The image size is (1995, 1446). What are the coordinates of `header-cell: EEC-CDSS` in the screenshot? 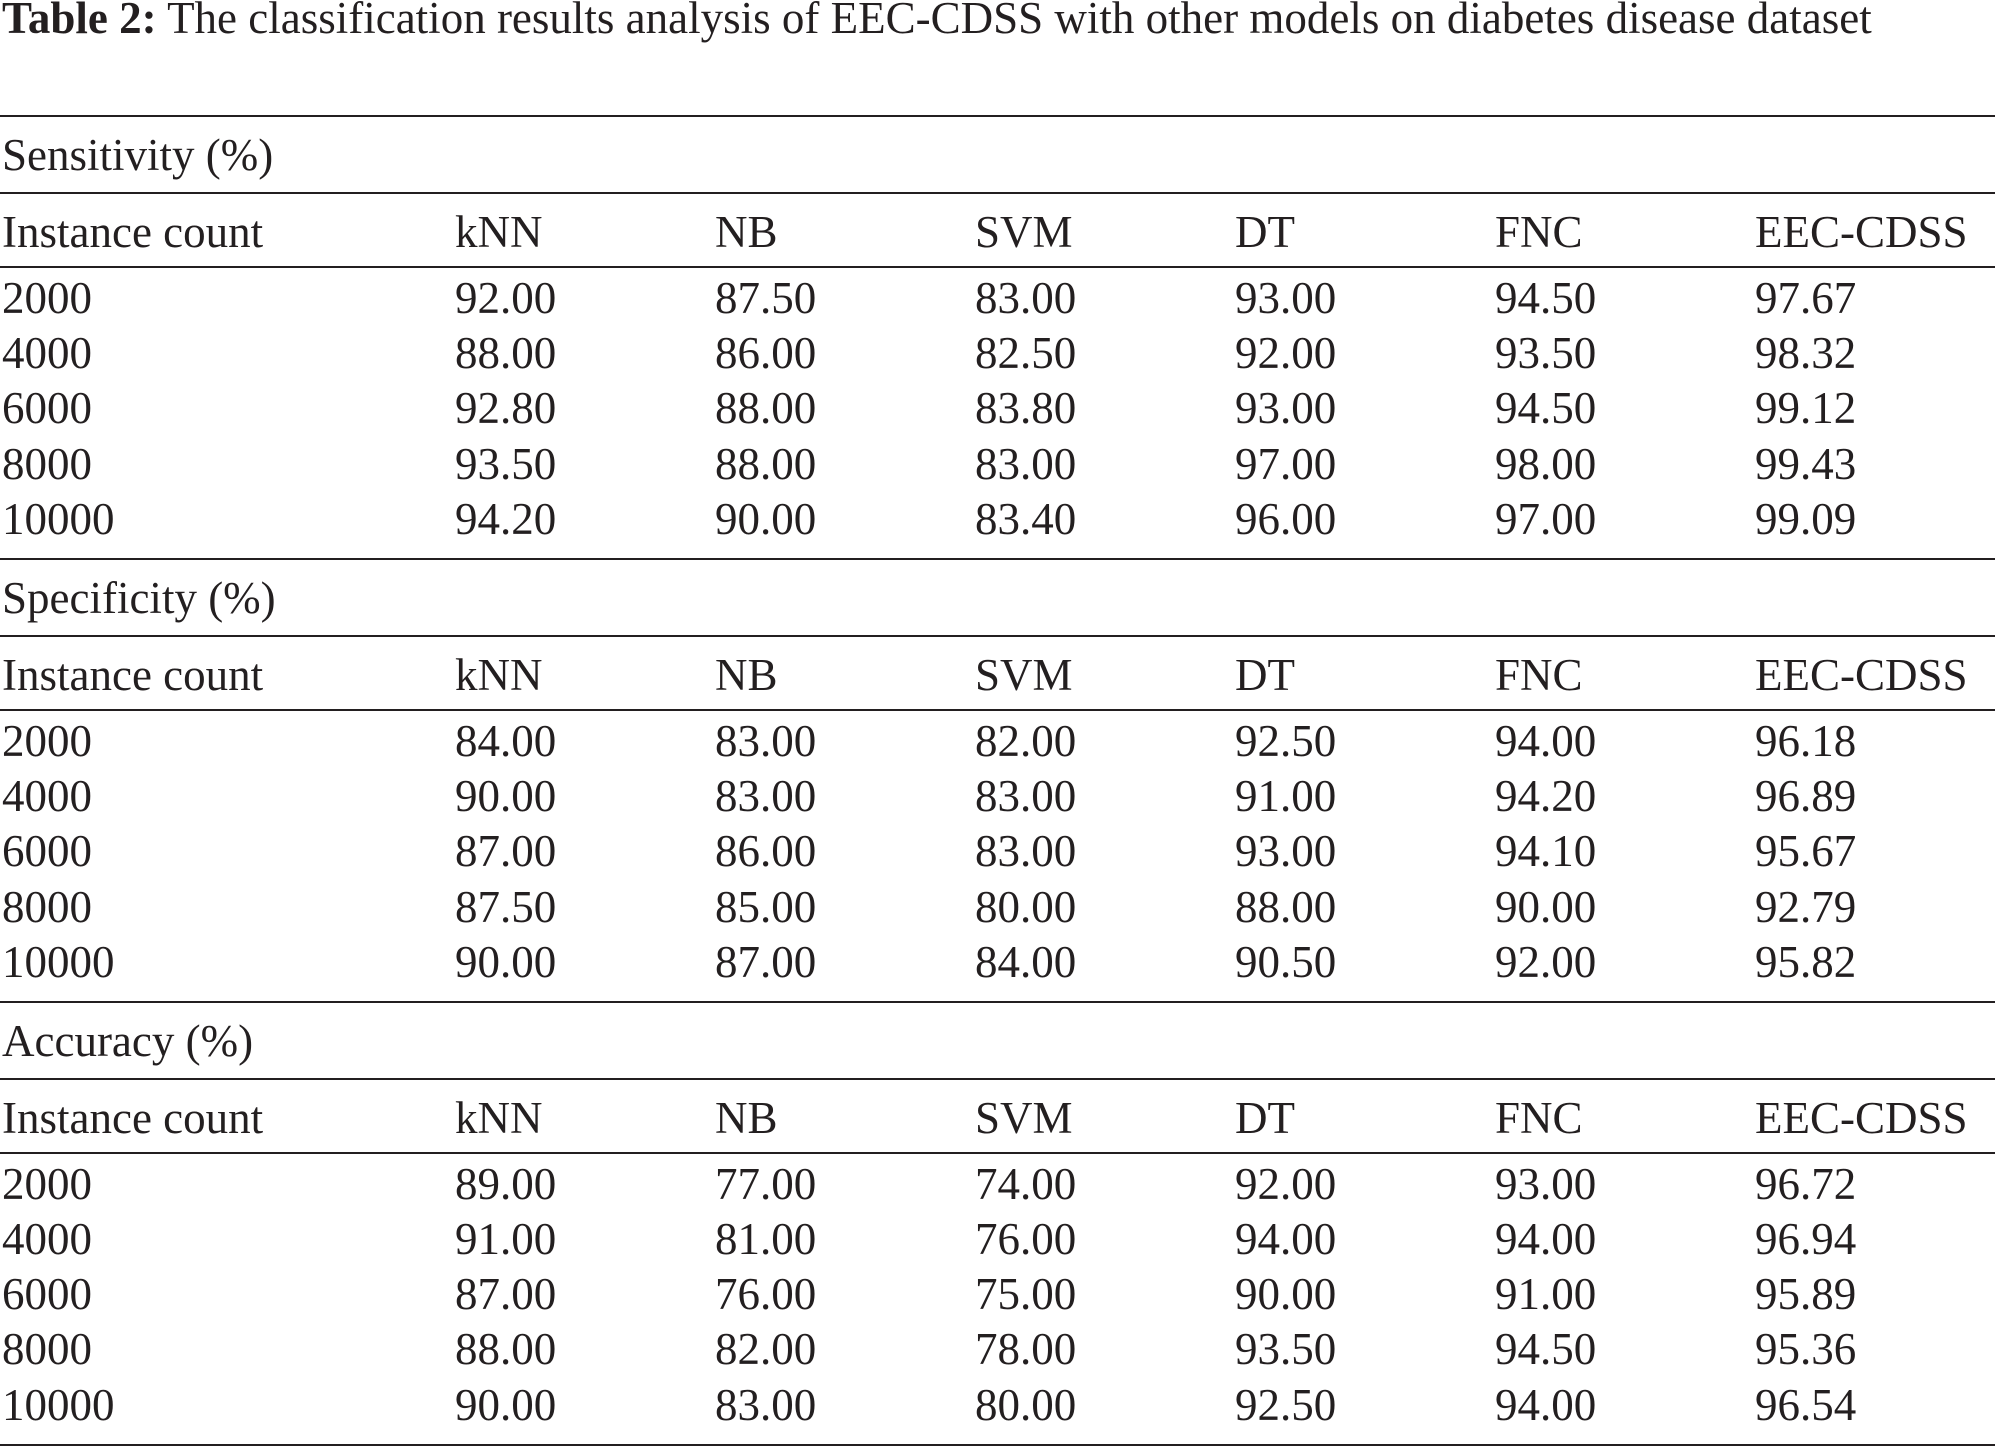 It's located at (1861, 1117).